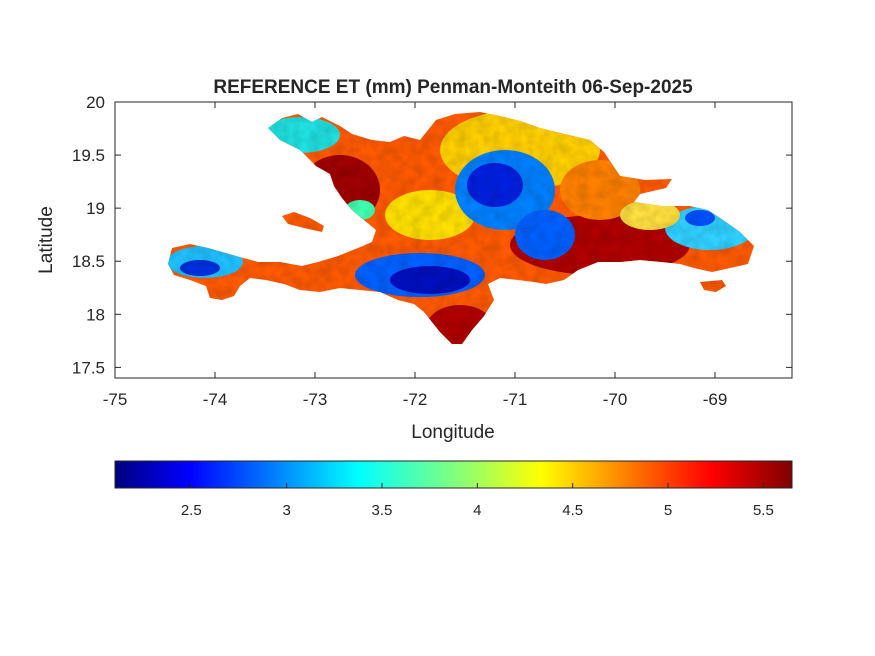 This screenshot has height=656, width=875. What do you see at coordinates (95, 208) in the screenshot?
I see `y-tick-label: 19` at bounding box center [95, 208].